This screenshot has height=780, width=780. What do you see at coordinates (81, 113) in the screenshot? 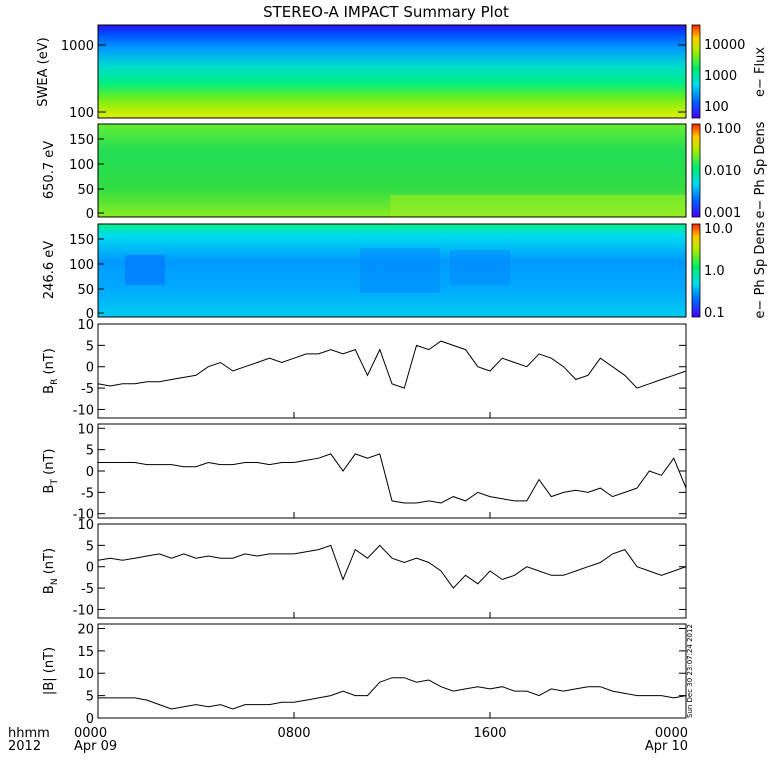
I see `panel-1-ytick: 100` at bounding box center [81, 113].